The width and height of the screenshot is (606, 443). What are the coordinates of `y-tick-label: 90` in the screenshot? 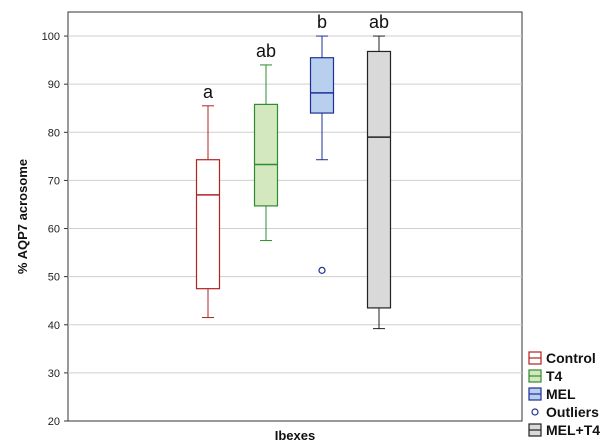 It's located at (54, 85).